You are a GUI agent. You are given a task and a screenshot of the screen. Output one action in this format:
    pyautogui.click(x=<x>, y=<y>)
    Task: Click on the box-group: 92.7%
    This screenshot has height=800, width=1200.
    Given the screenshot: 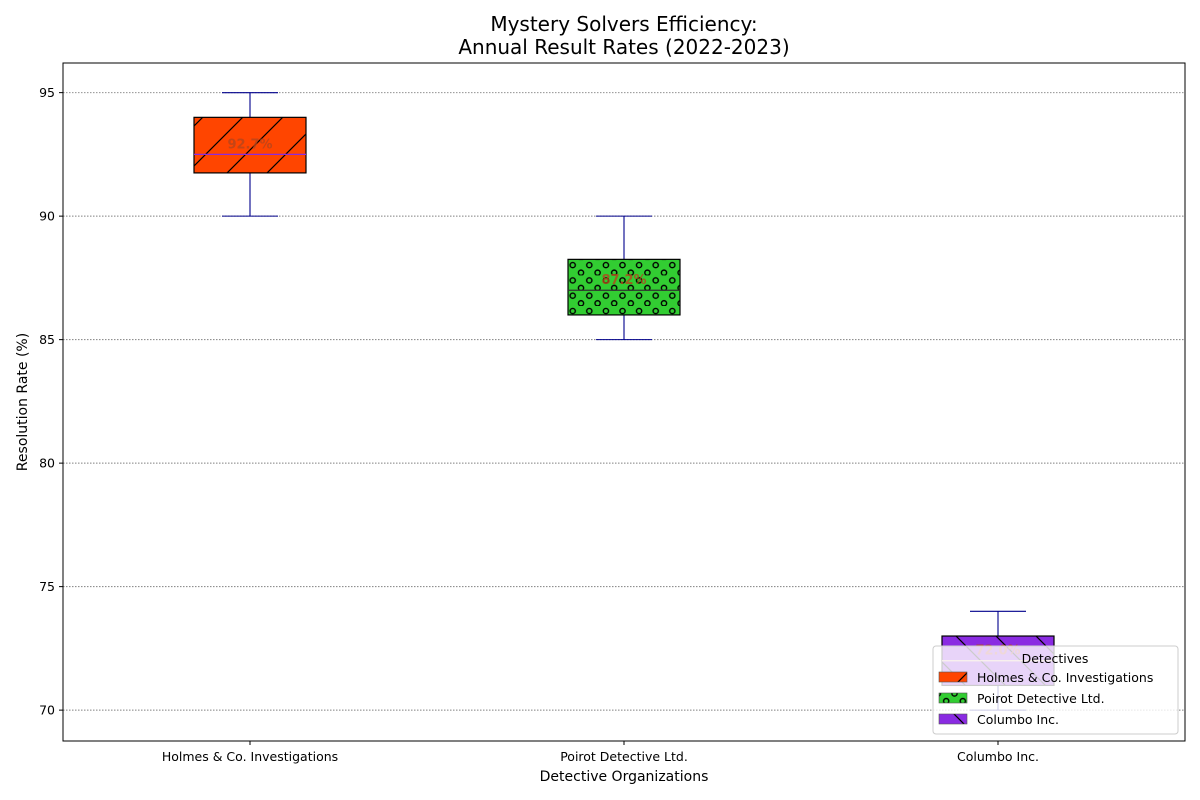 What is the action you would take?
    pyautogui.click(x=250, y=154)
    